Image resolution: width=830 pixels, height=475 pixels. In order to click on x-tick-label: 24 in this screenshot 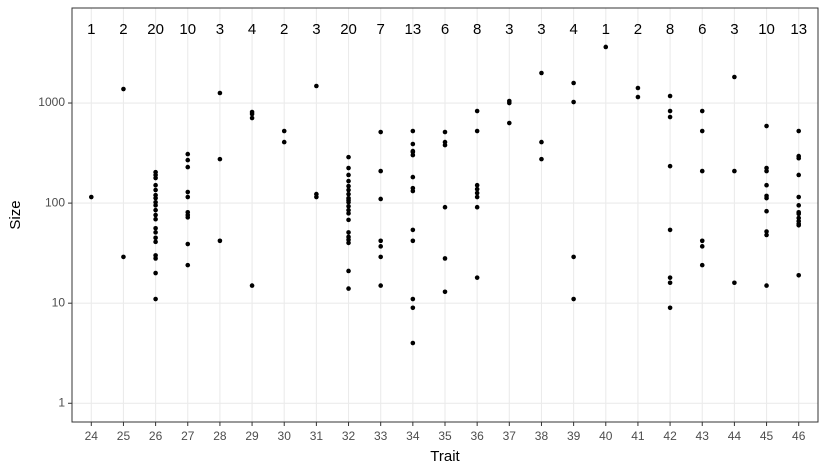, I will do `click(92, 436)`.